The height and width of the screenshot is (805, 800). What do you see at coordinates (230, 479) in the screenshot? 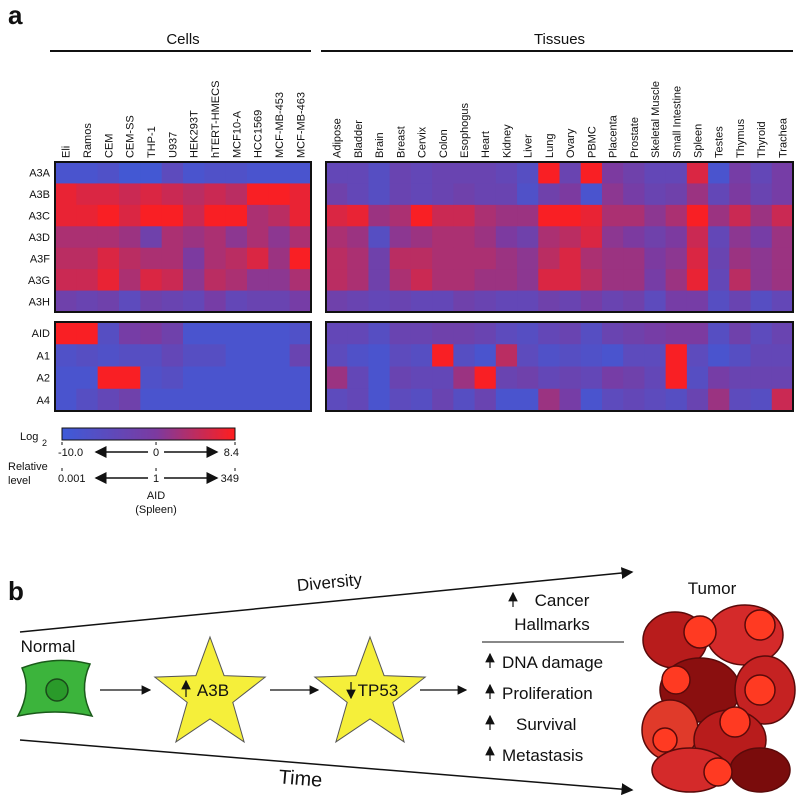
I see `colorbar-tick-label: 349` at bounding box center [230, 479].